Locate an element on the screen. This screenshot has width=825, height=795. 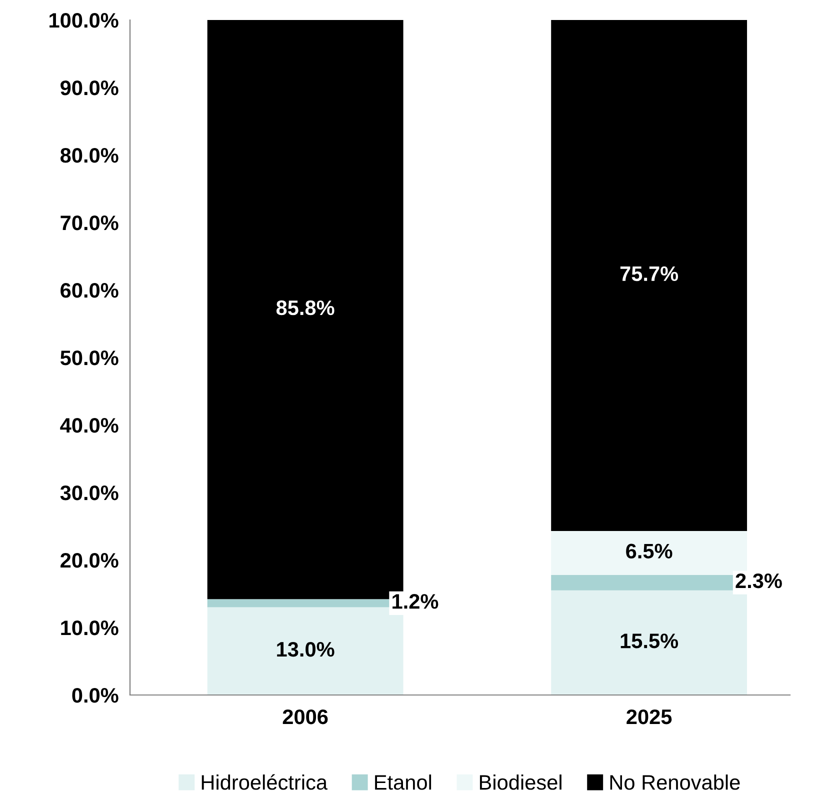
data-label: 6.5% is located at coordinates (649, 551).